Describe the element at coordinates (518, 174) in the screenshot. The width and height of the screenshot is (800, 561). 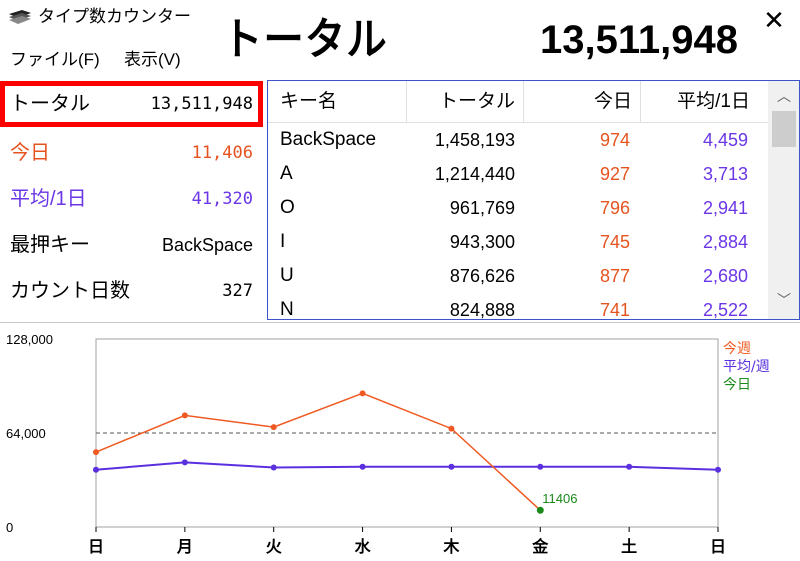
I see `table-row: A 1,214,440 927 3,713` at that location.